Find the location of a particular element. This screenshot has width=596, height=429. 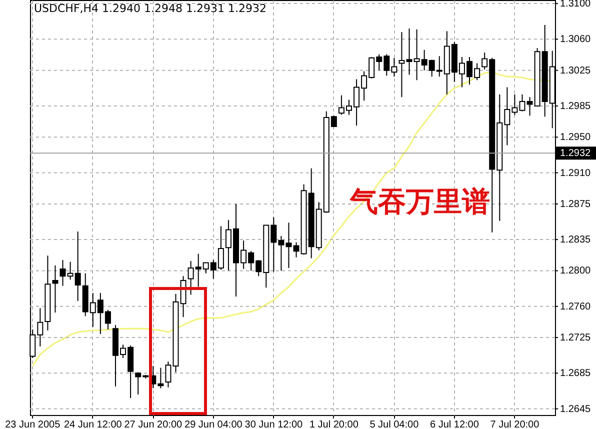

y-tick-label: 1.2835 is located at coordinates (576, 240).